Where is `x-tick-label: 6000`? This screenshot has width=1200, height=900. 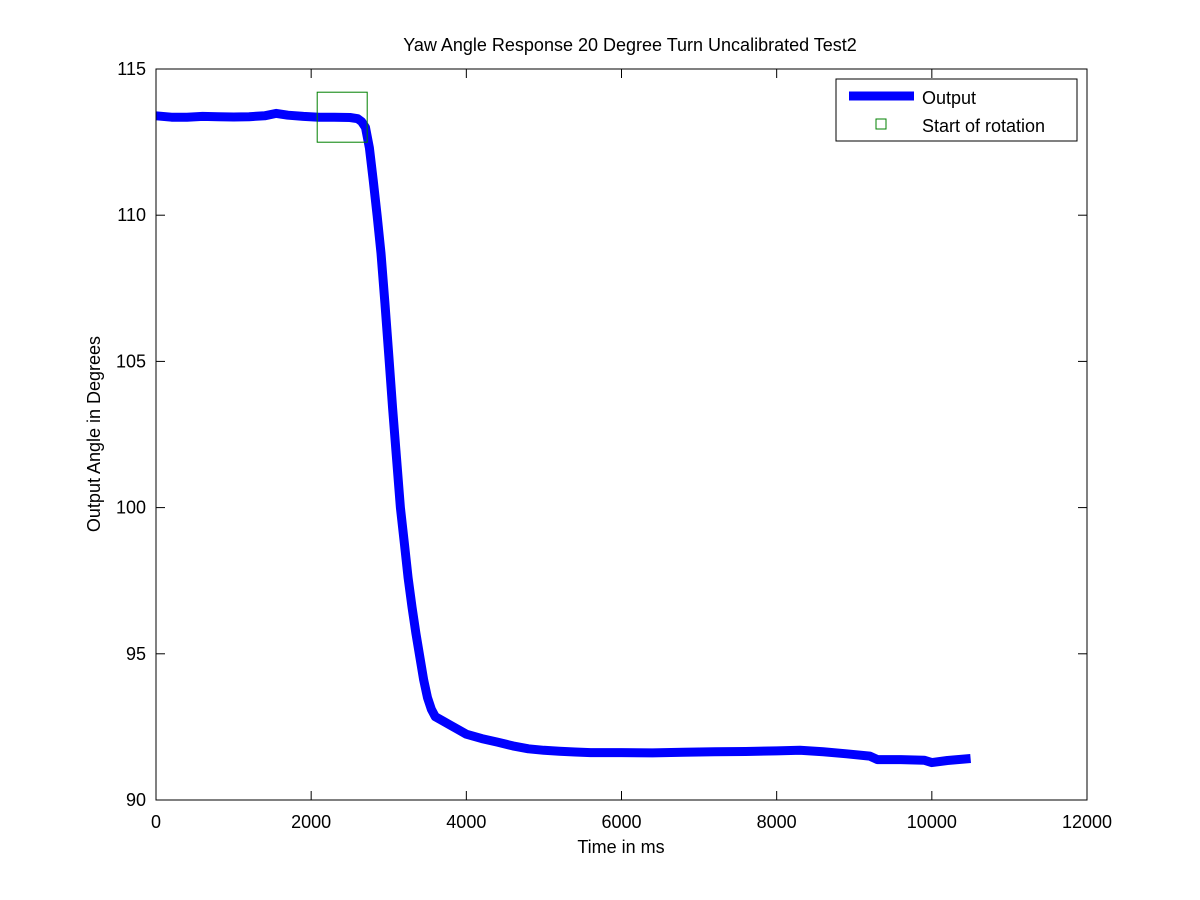 x-tick-label: 6000 is located at coordinates (621, 822).